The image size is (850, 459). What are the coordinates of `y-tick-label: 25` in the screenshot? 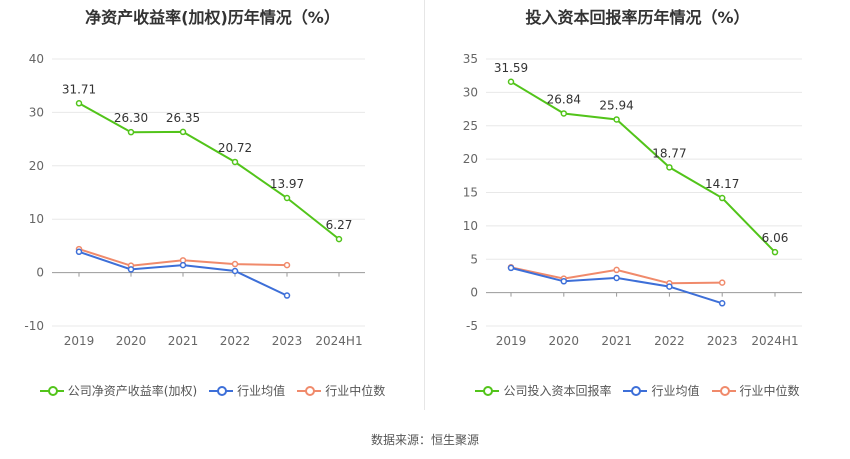 It's located at (470, 126).